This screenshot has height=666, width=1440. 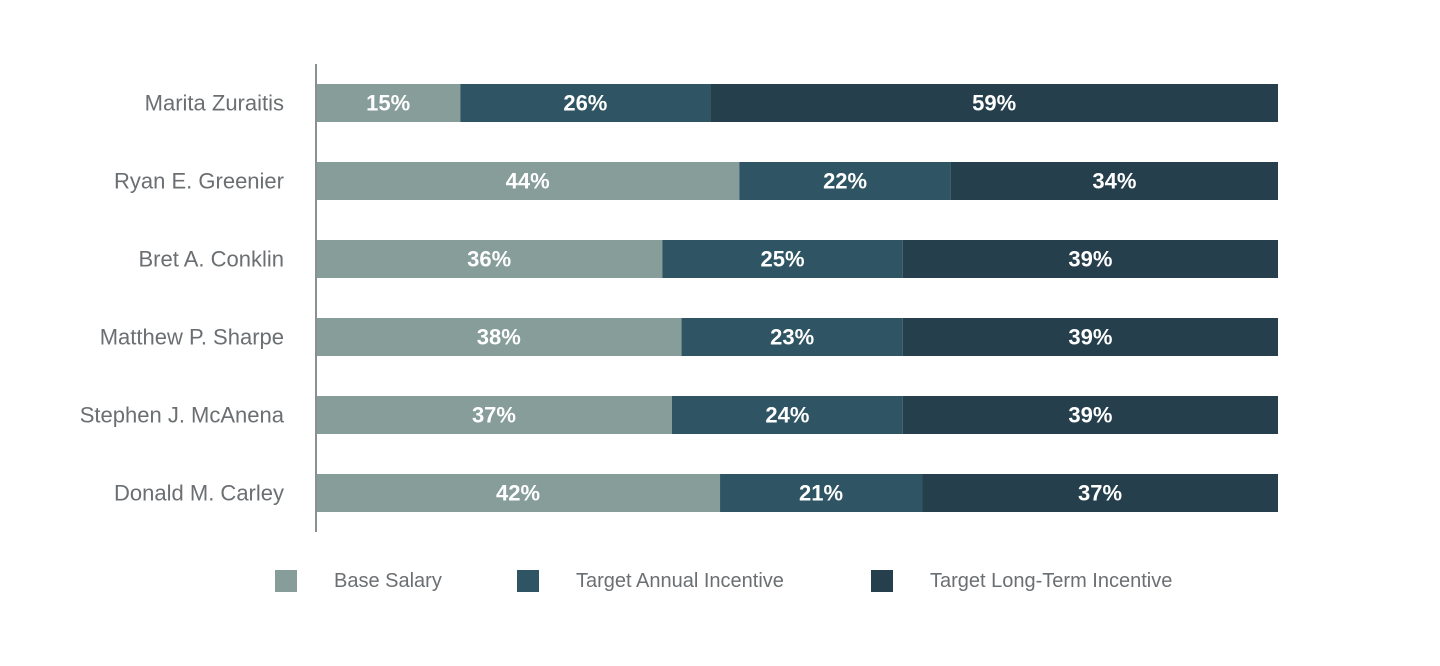 I want to click on data-label: 59%, so click(x=994, y=103).